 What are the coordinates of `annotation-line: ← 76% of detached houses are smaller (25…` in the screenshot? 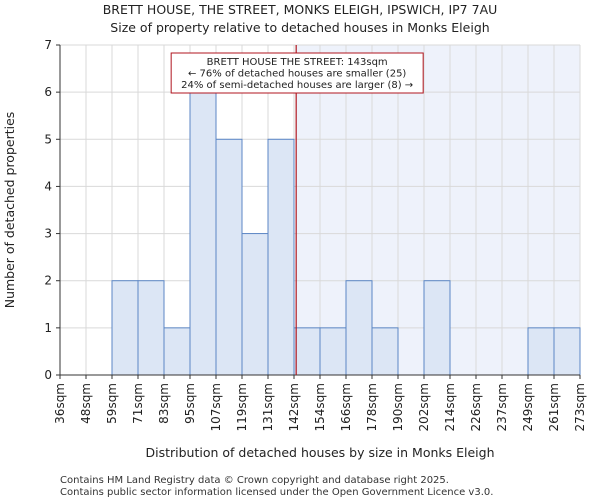 It's located at (297, 74).